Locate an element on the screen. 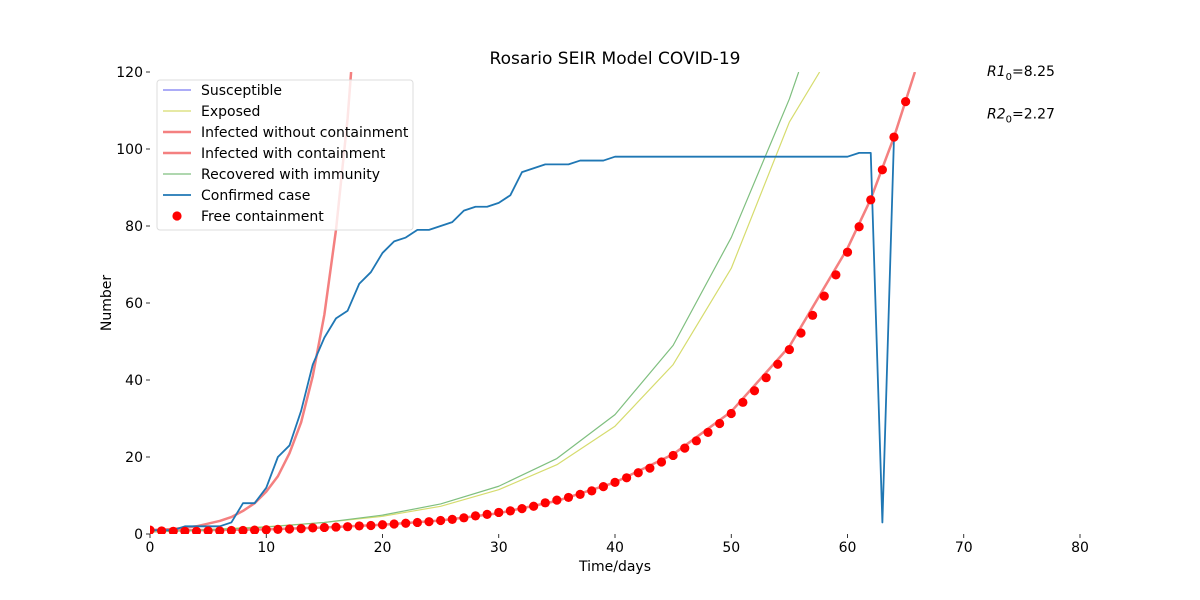  chart-title: Rosario SEIR Model COVID-19 is located at coordinates (615, 59).